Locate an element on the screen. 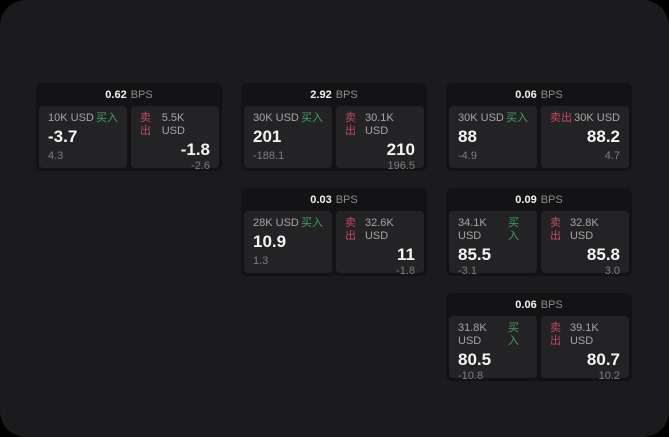  sell-quote-panel: 卖出 30K USD 88.2 4.7 is located at coordinates (585, 137).